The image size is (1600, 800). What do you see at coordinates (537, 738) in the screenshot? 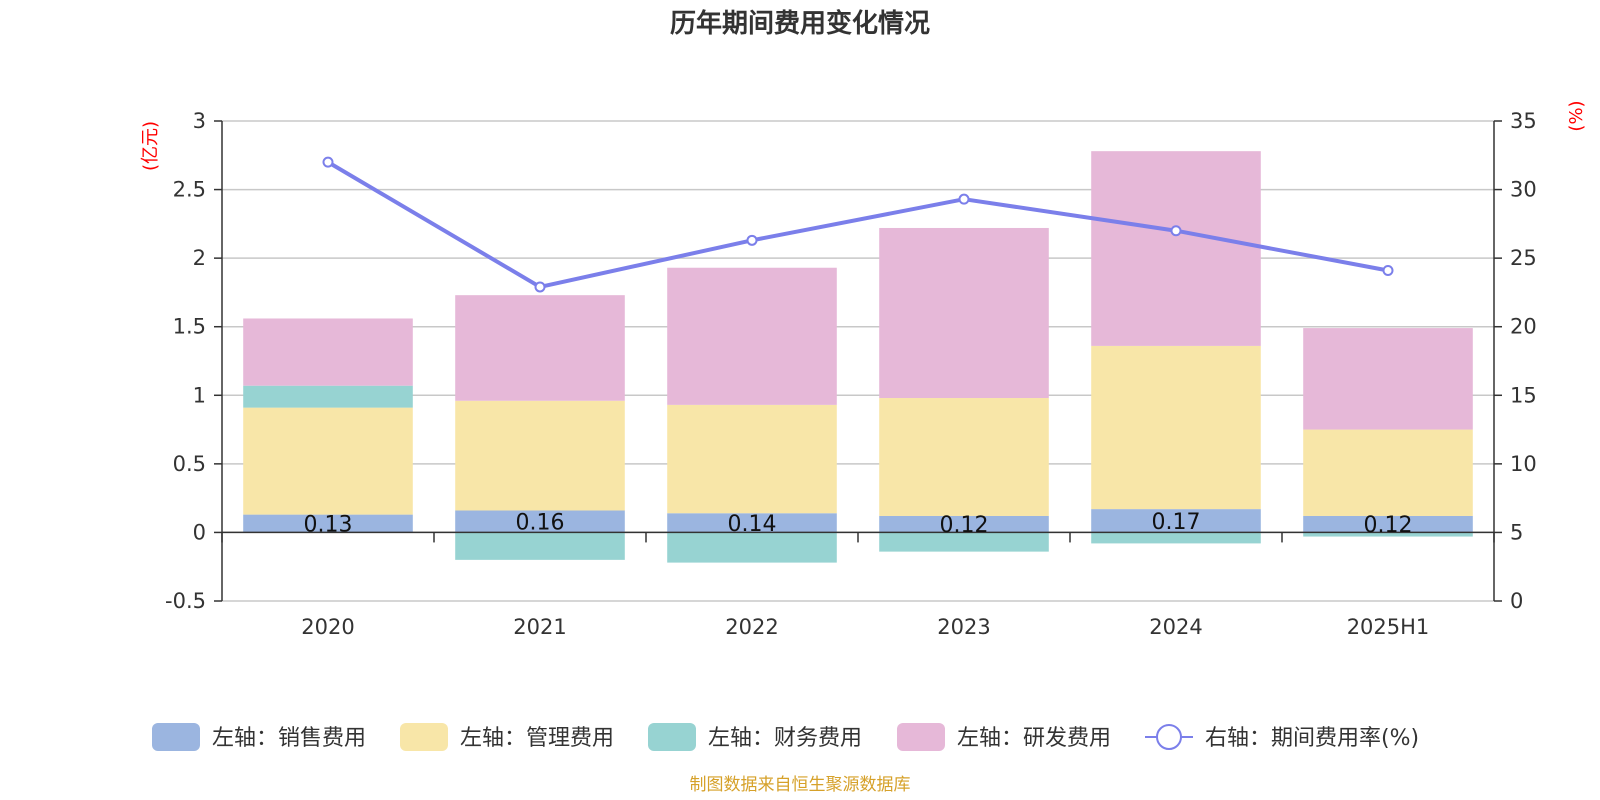
I see `legend-label: 左轴：管理费用` at bounding box center [537, 738].